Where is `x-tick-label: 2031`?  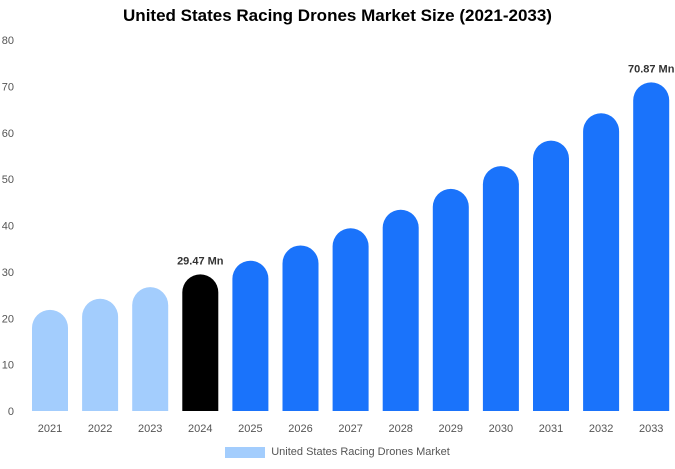
x-tick-label: 2031 is located at coordinates (551, 429).